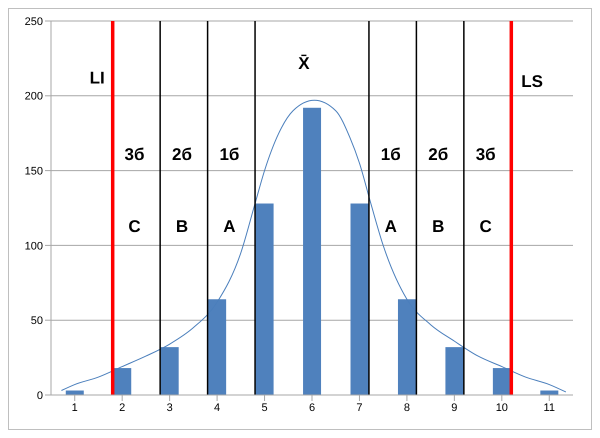 The image size is (600, 438). I want to click on x-tick-label: 10, so click(502, 408).